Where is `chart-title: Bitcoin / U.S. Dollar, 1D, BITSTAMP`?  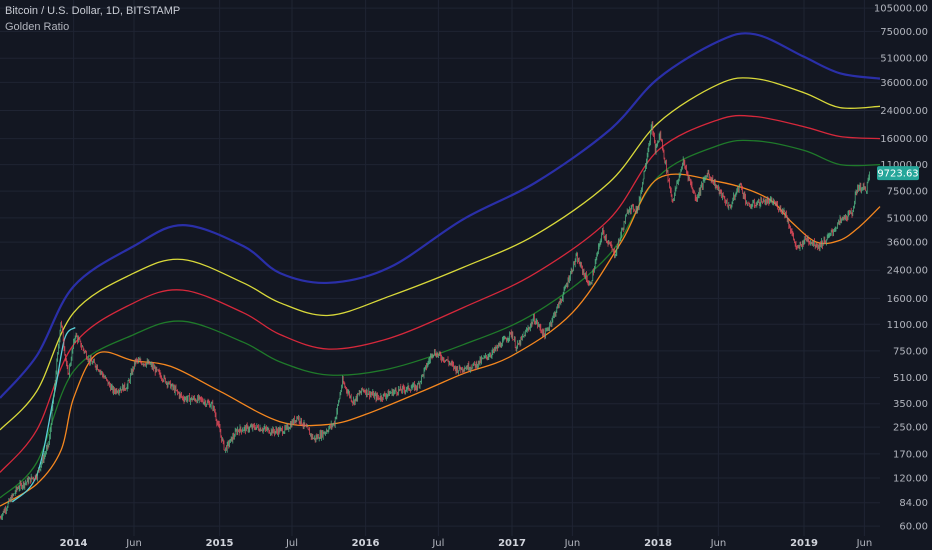
chart-title: Bitcoin / U.S. Dollar, 1D, BITSTAMP is located at coordinates (93, 11).